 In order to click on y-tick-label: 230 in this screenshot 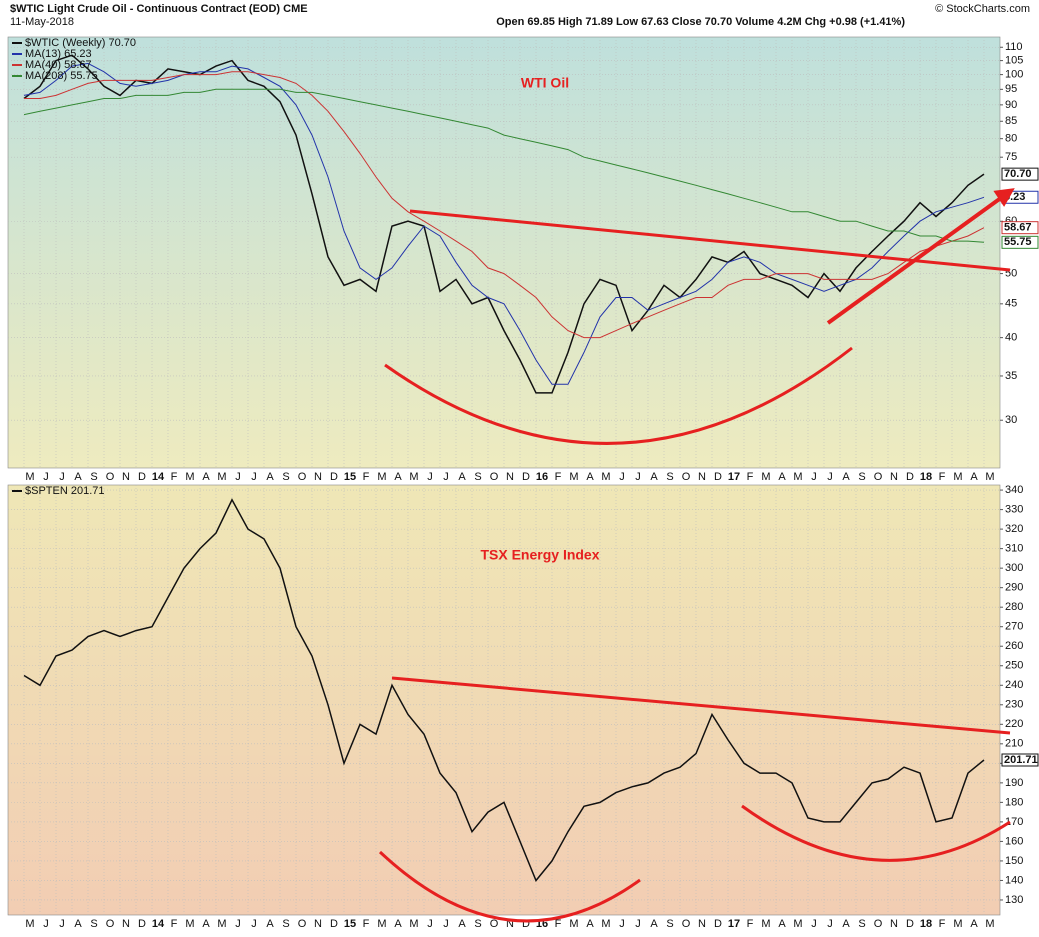, I will do `click(1014, 705)`.